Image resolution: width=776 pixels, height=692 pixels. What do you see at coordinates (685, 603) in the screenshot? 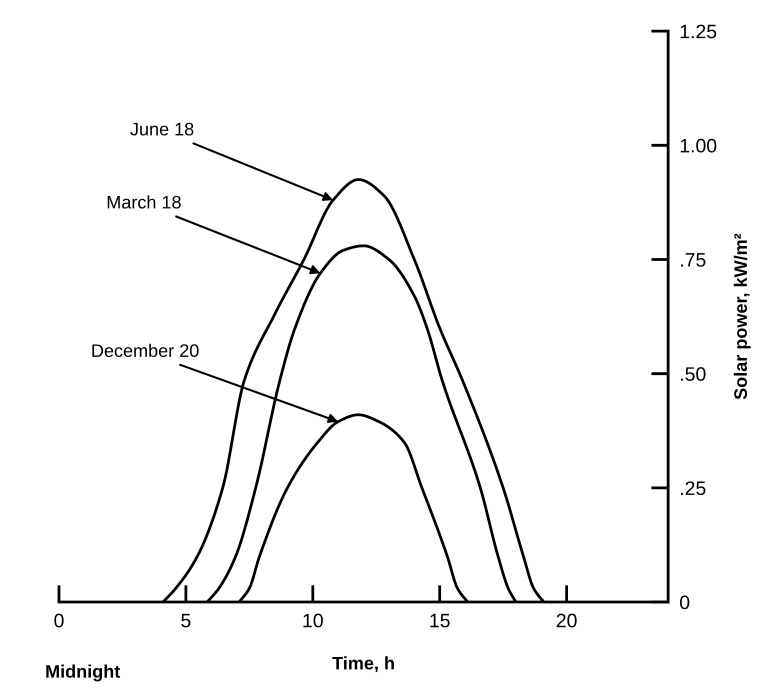
I see `y-tick-label: 0` at bounding box center [685, 603].